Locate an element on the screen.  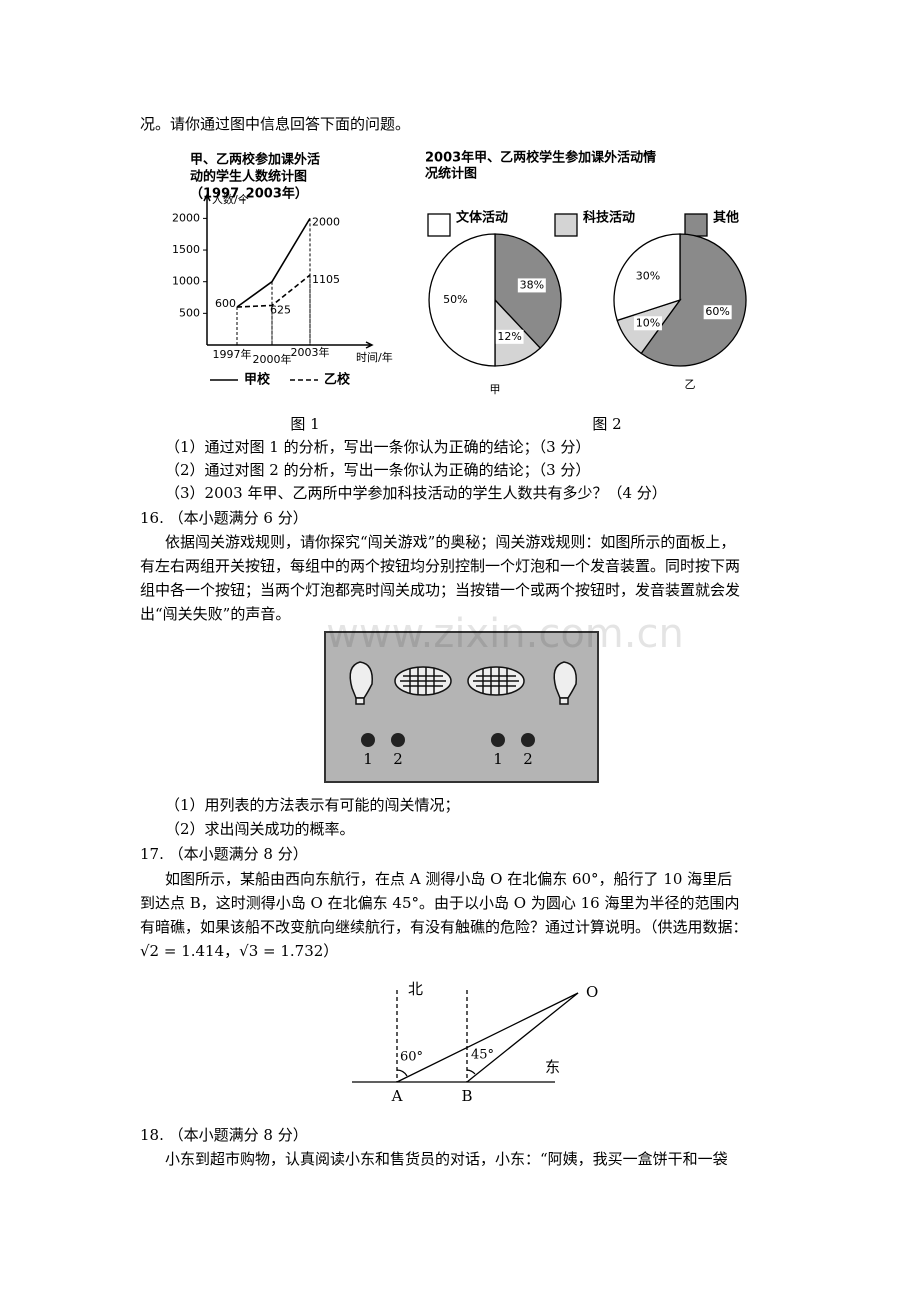
slice-label: 10% is located at coordinates (648, 322).